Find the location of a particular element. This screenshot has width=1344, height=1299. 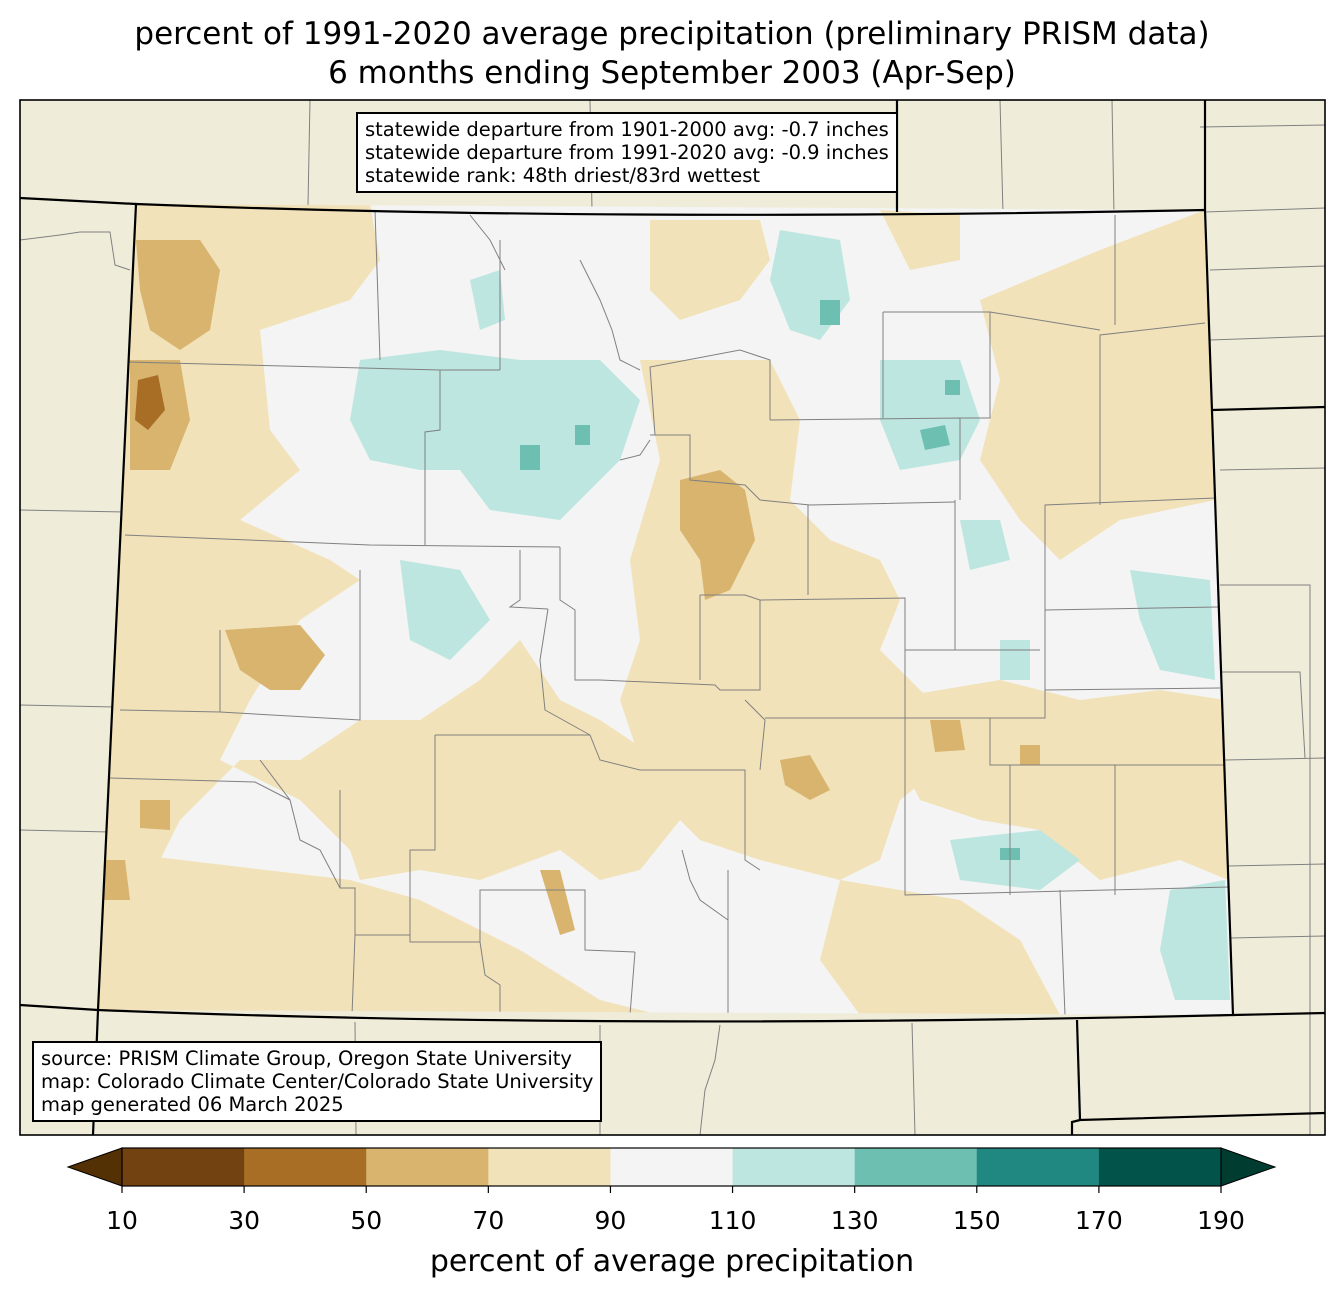

dry-region-southeast is located at coordinates (1054, 780).